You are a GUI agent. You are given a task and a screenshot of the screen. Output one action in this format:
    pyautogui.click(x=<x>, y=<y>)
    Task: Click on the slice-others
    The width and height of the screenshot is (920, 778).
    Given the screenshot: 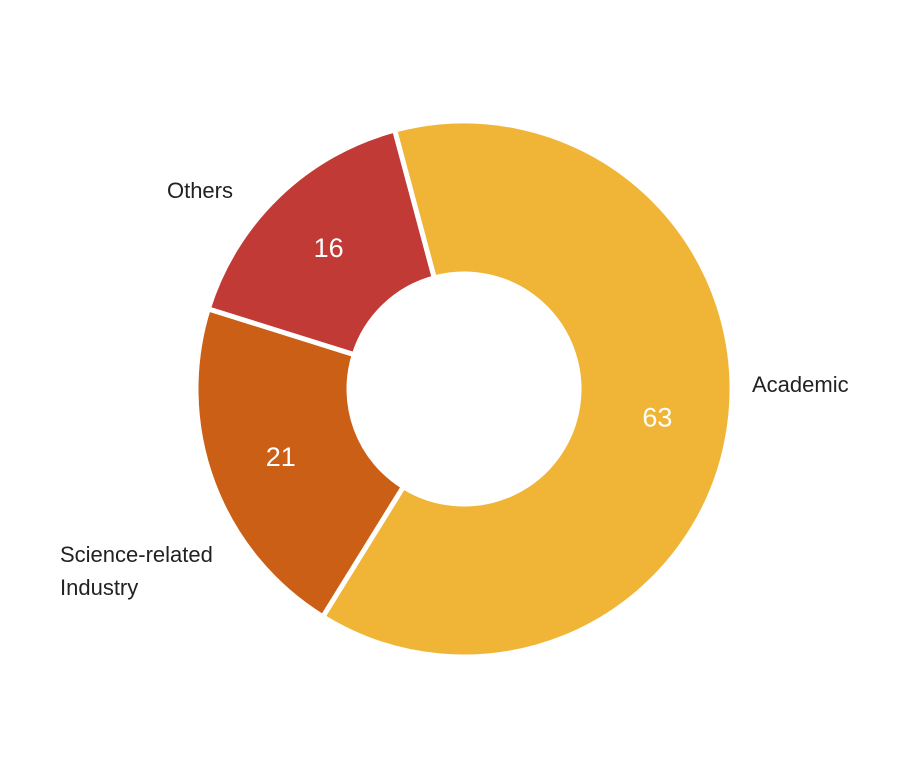 What is the action you would take?
    pyautogui.click(x=321, y=242)
    